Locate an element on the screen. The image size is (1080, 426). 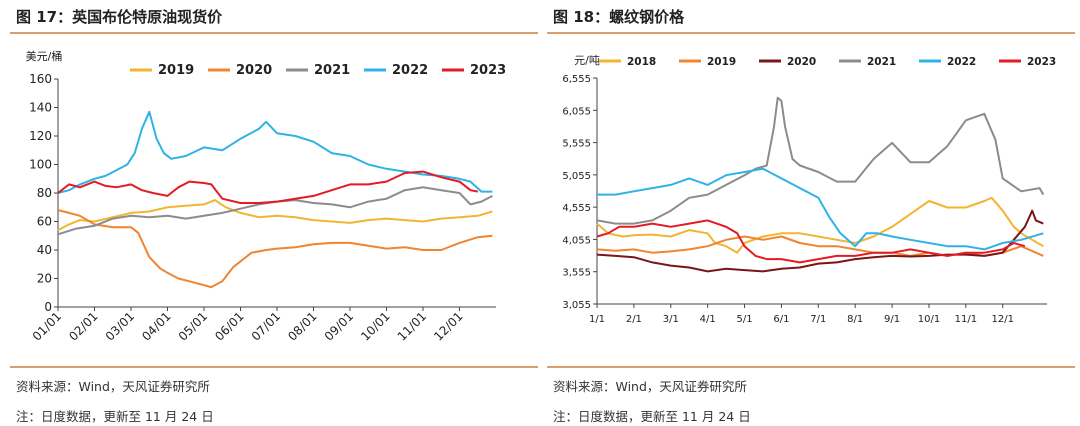
y-tick-label: 40 is located at coordinates (44, 250).